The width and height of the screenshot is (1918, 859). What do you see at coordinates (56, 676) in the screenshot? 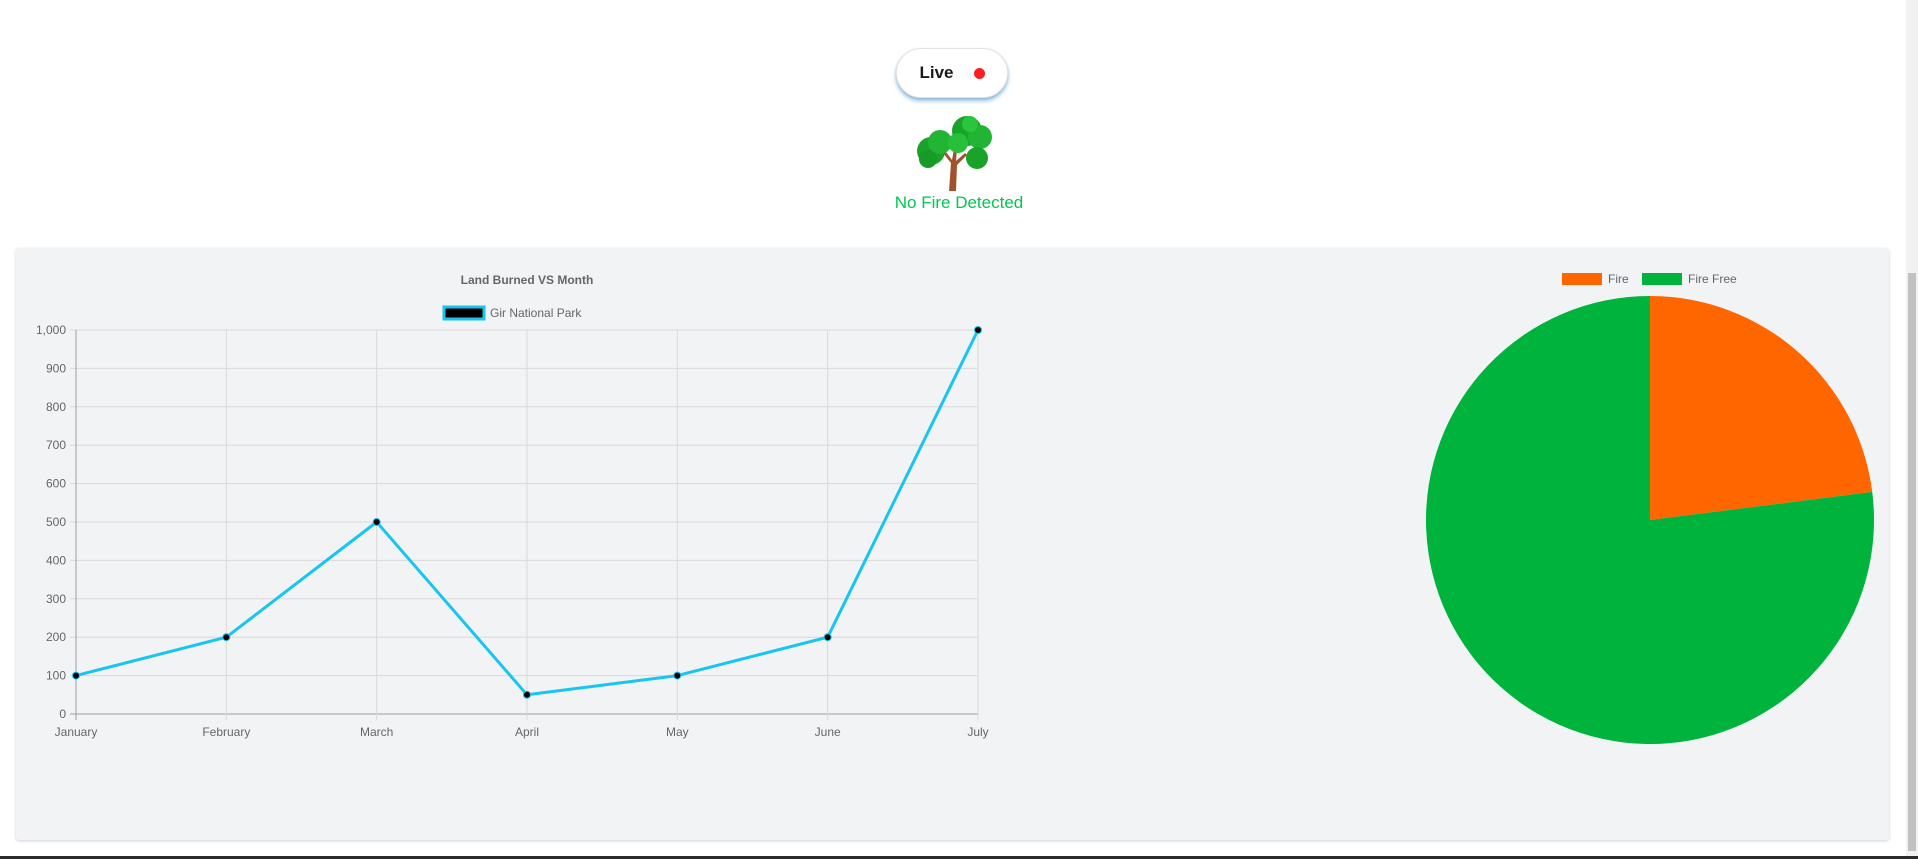
I see `y-tick-label: 100` at bounding box center [56, 676].